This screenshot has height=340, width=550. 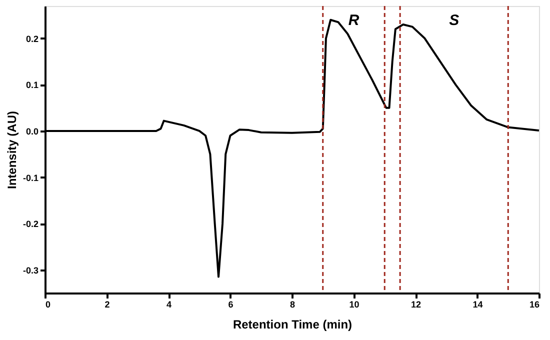 What do you see at coordinates (292, 325) in the screenshot?
I see `x-axis-title: Retention Time (min)` at bounding box center [292, 325].